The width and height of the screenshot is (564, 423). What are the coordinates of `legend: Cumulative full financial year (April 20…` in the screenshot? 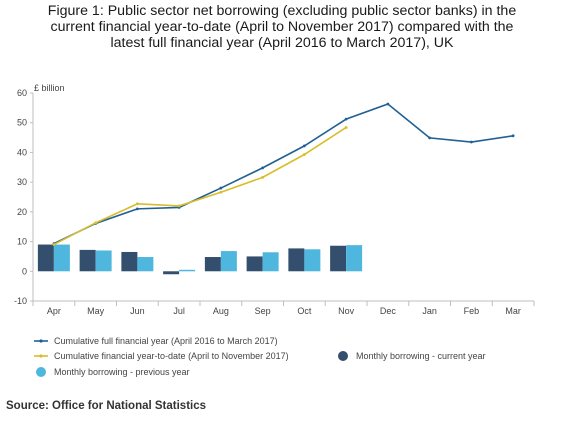 It's located at (260, 356).